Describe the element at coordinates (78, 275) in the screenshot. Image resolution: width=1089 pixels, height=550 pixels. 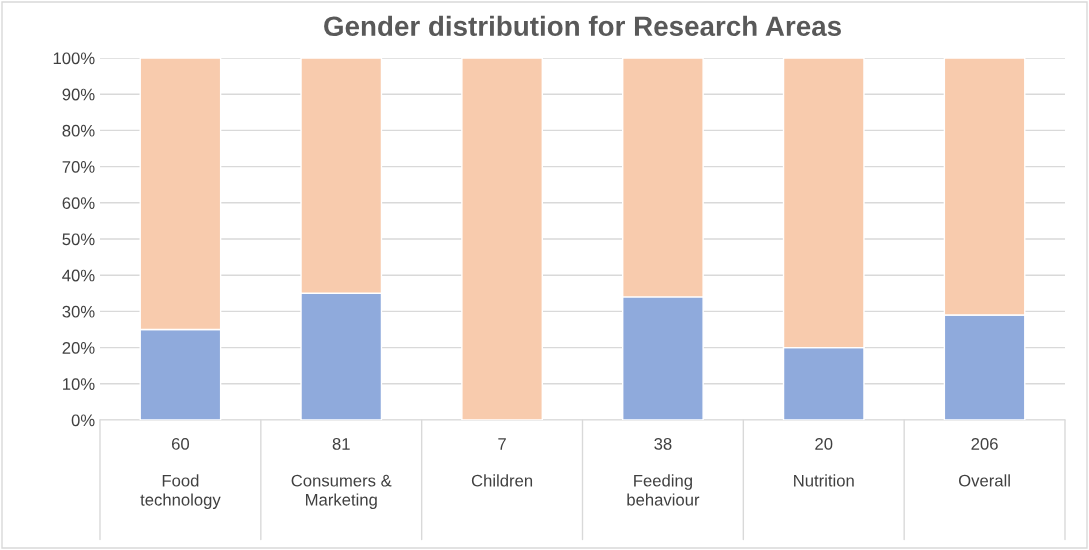
I see `y-tick-label: 40%` at that location.